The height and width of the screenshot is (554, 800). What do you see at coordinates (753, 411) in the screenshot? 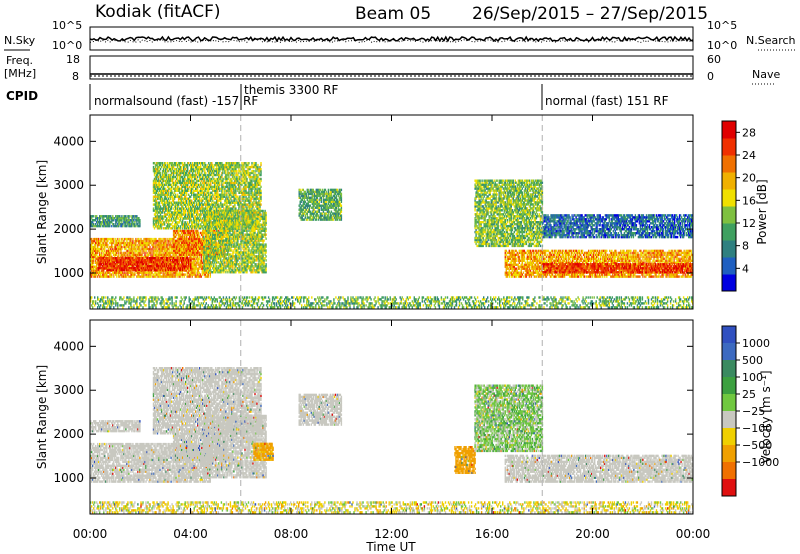
I see `colorbar-tick-label: −25` at bounding box center [753, 411].